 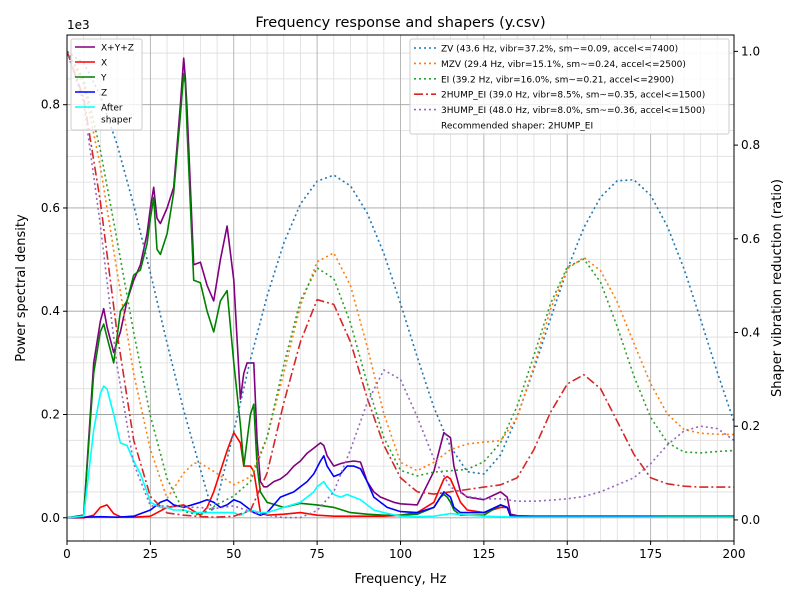 I want to click on x-tick-label: 100, so click(x=400, y=554).